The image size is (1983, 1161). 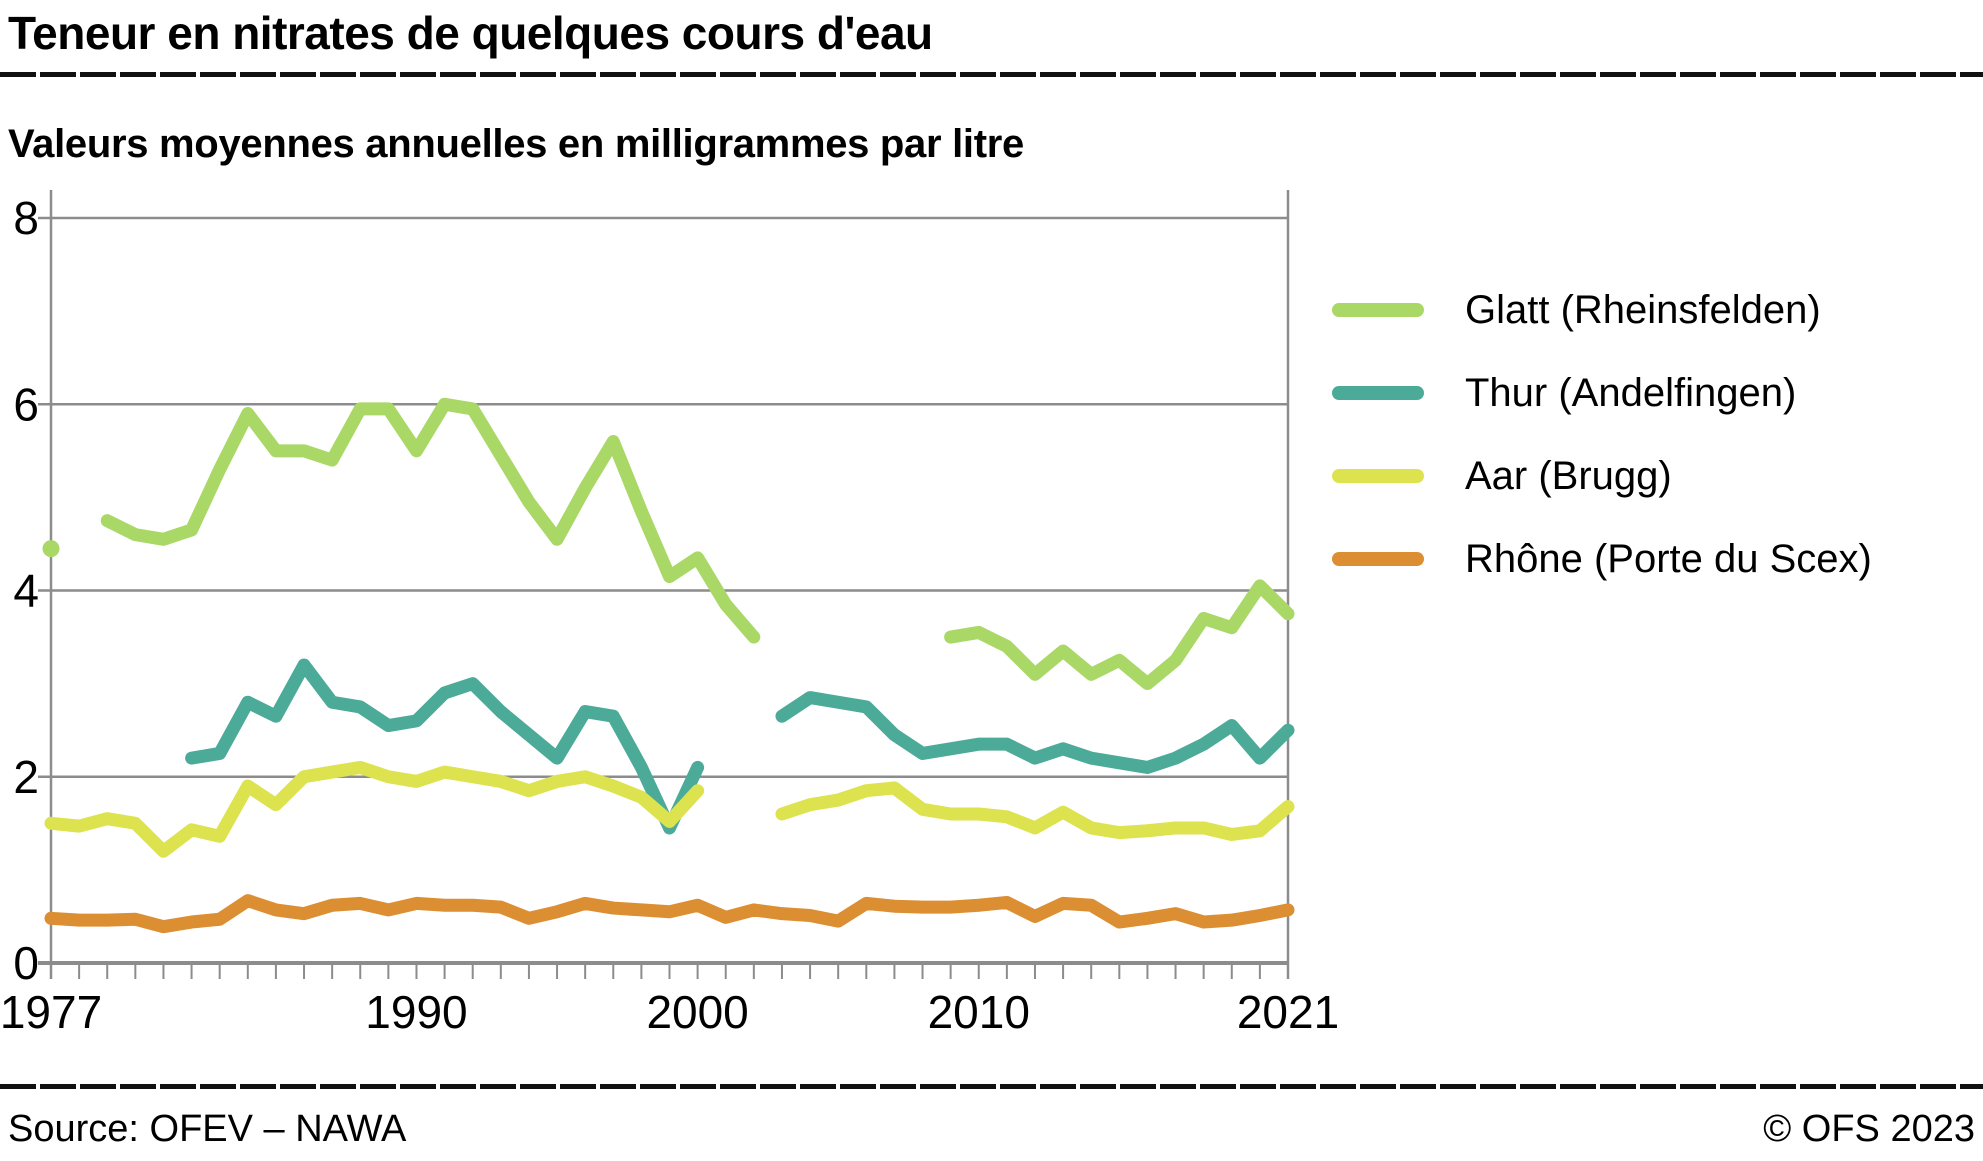 What do you see at coordinates (979, 1012) in the screenshot?
I see `x-tick-label-2010: 2010` at bounding box center [979, 1012].